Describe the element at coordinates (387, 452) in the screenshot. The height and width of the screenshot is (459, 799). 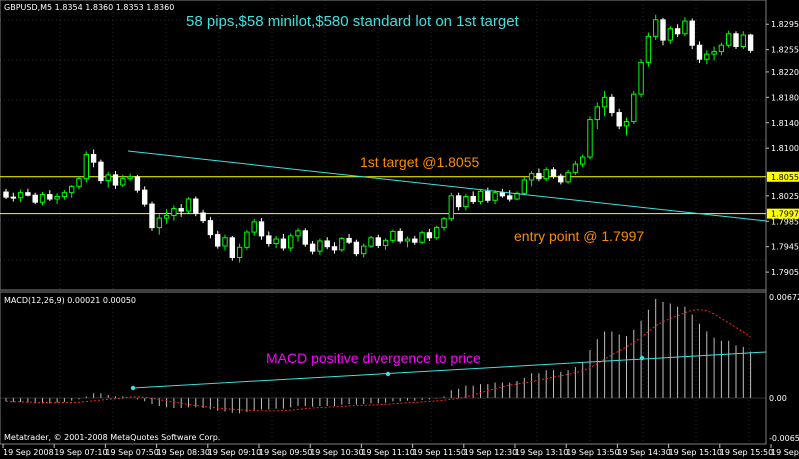
I see `time-tick-label: 19 Sep 11:10` at that location.